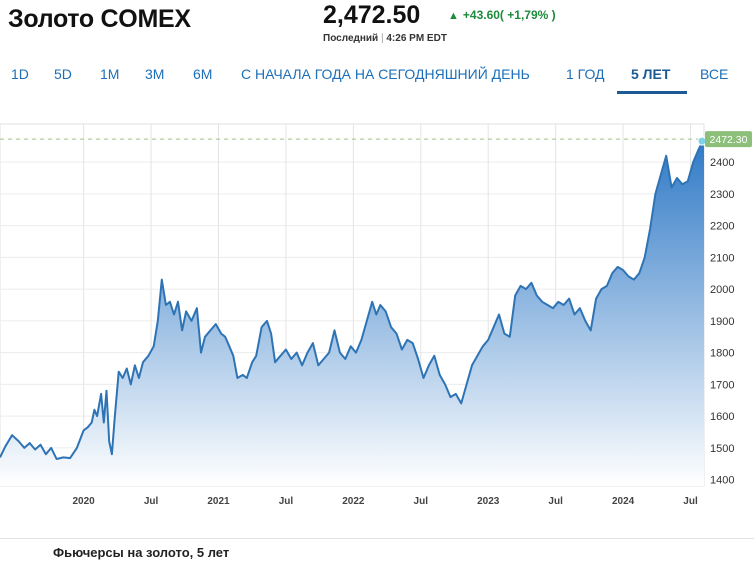 The image size is (754, 566). What do you see at coordinates (722, 163) in the screenshot?
I see `y-tick-label: 2400` at bounding box center [722, 163].